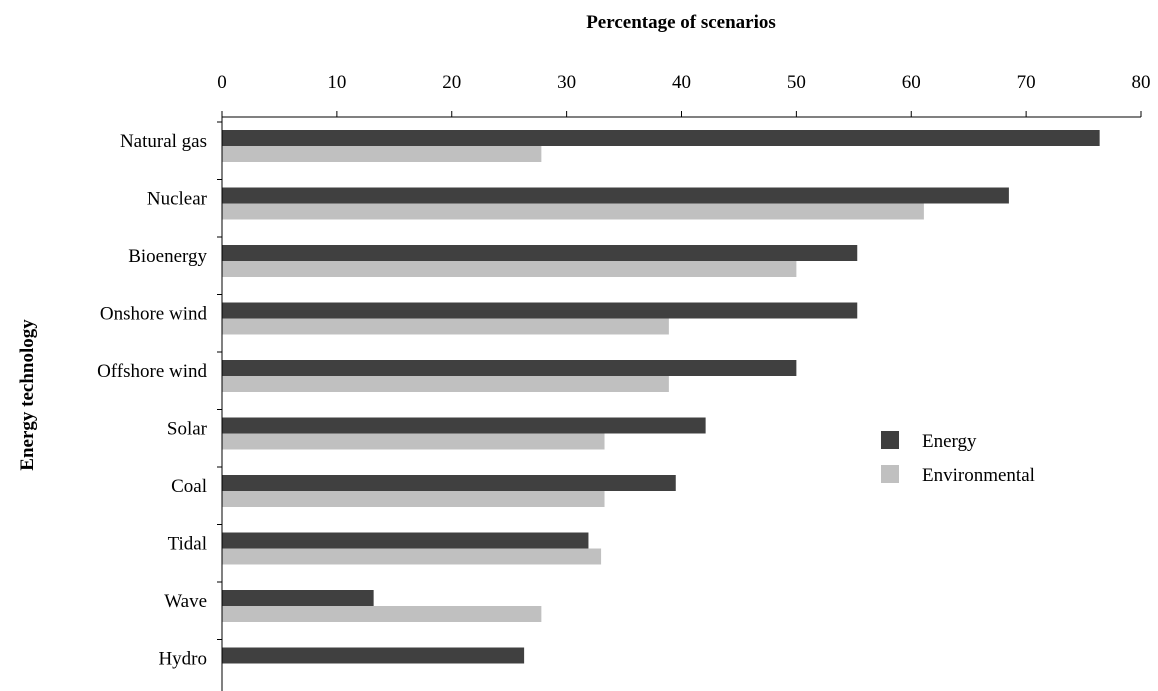  I want to click on x-tick-label: 40, so click(681, 82).